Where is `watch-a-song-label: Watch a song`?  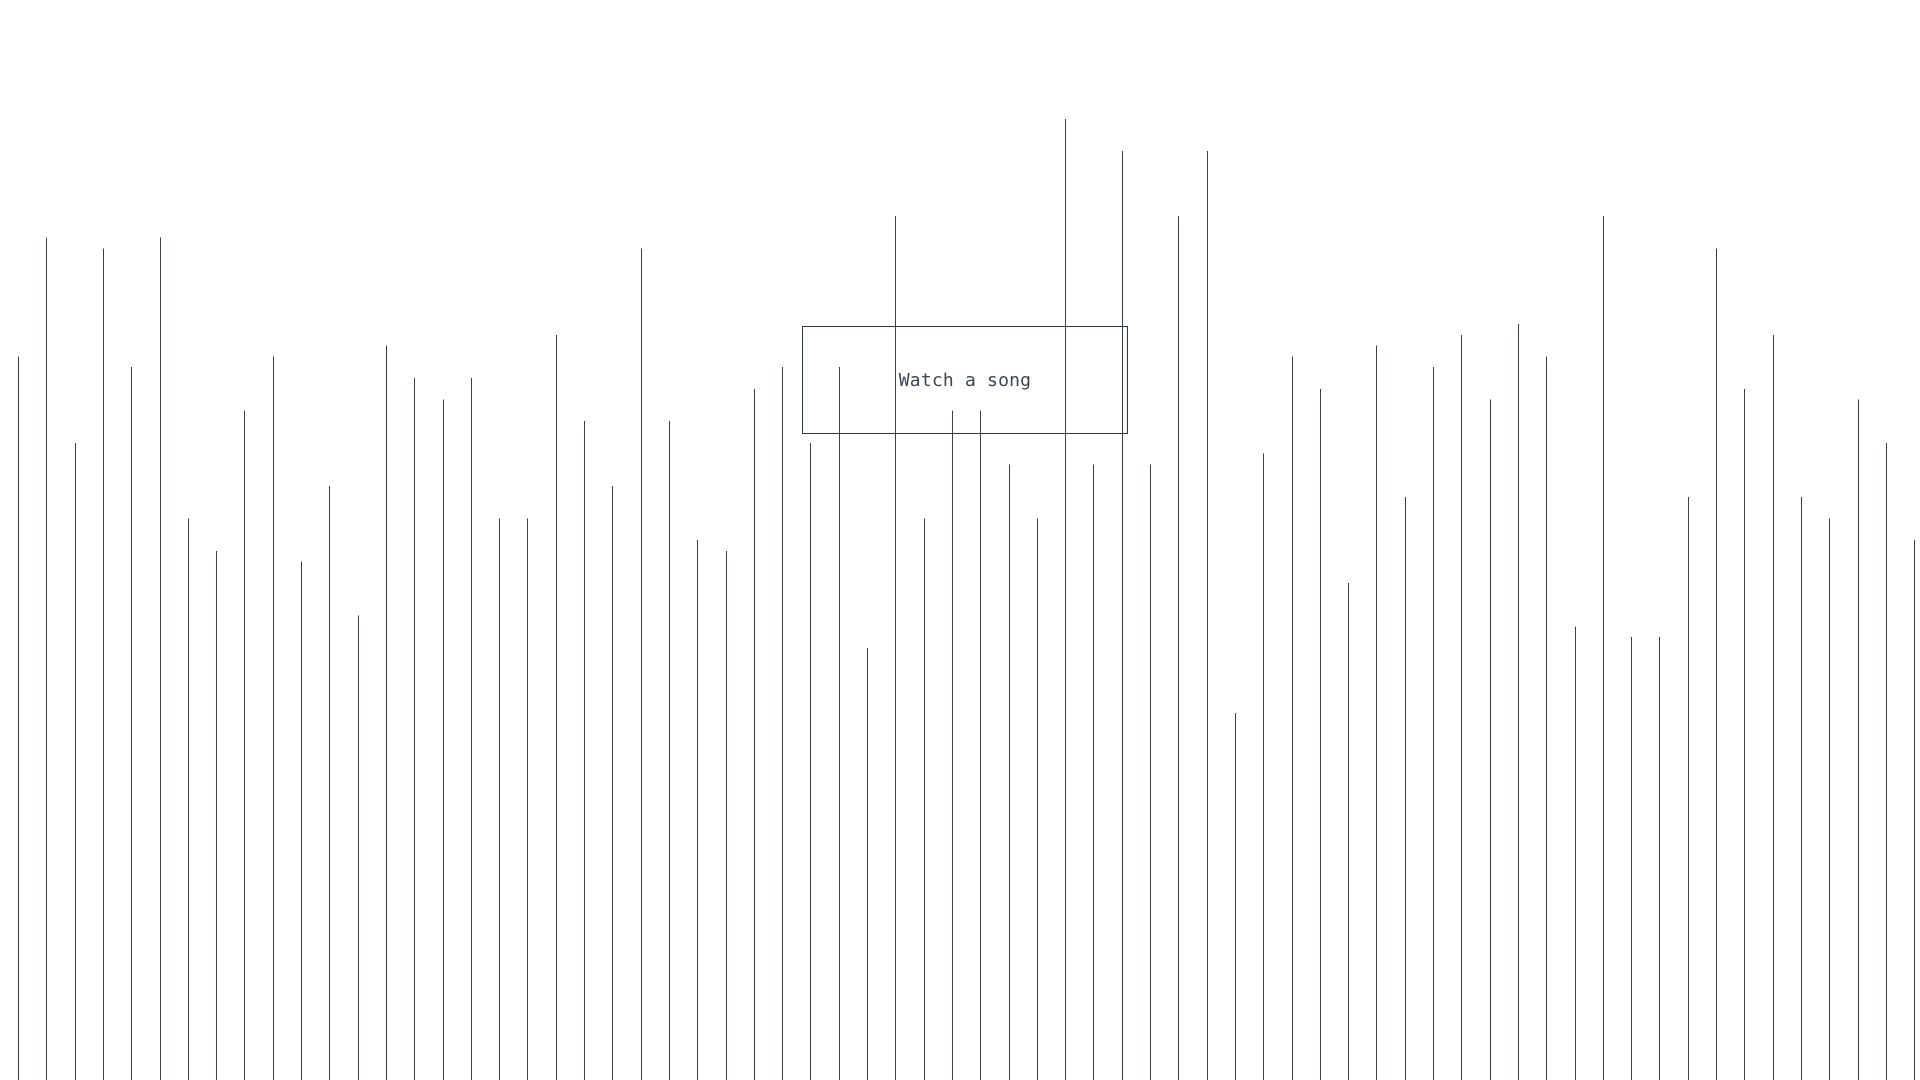
watch-a-song-label: Watch a song is located at coordinates (965, 380).